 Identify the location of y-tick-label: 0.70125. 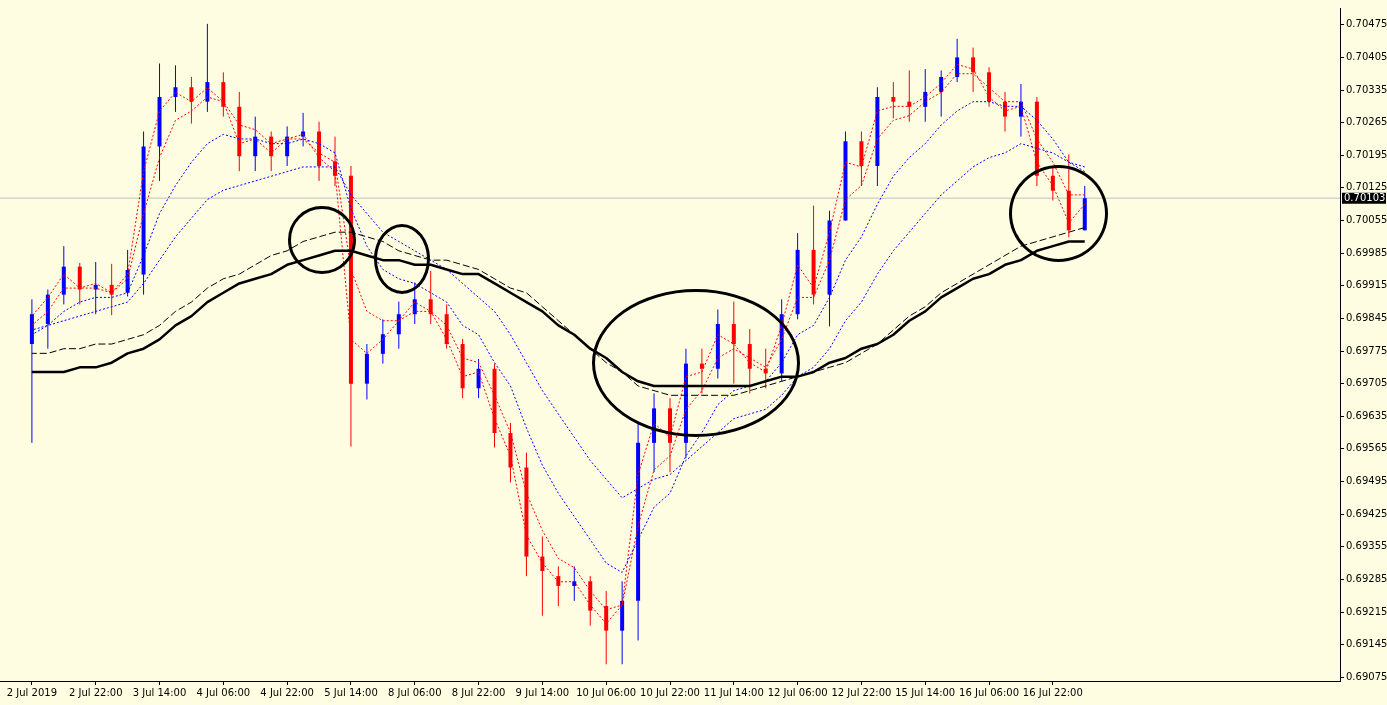
(1366, 187).